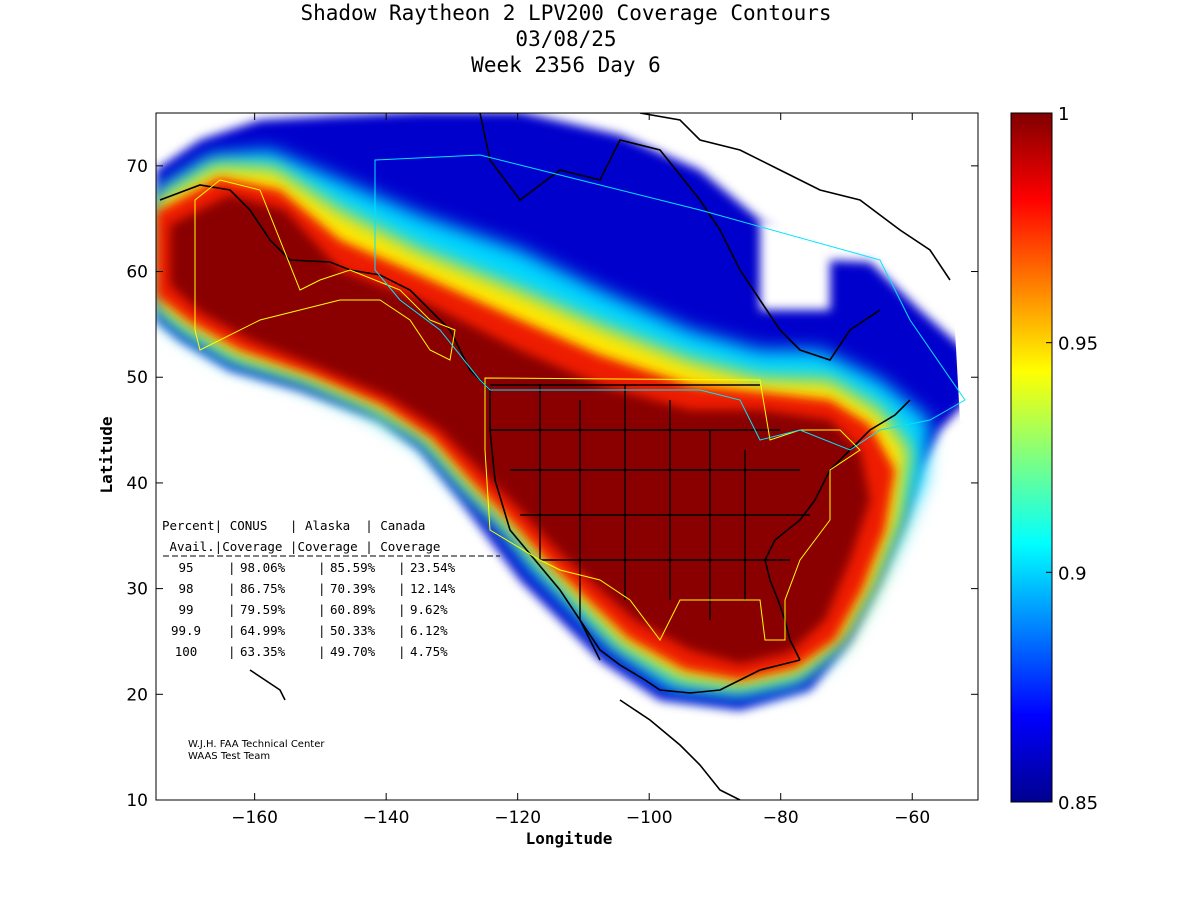 This screenshot has width=1200, height=900. I want to click on colorbar-tick-label: 0.95, so click(1078, 344).